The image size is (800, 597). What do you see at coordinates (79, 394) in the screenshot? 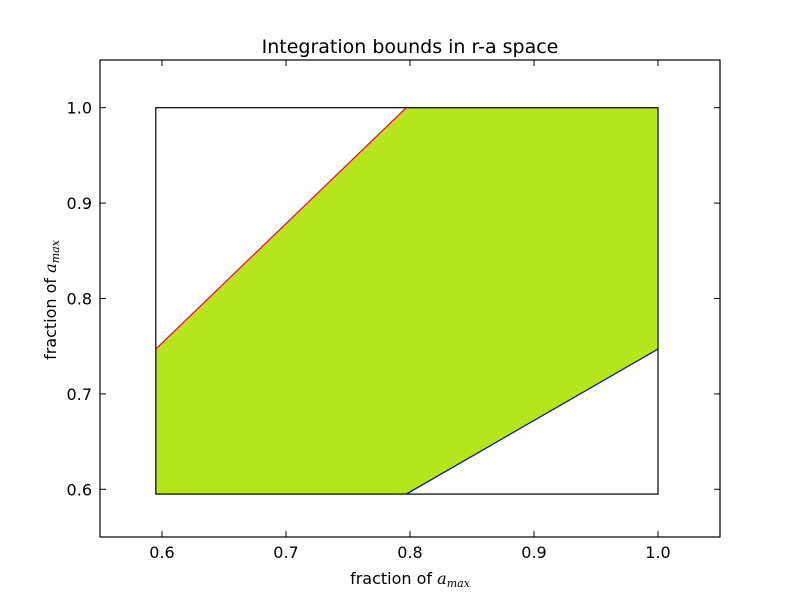
I see `y-tick-label: 0.7` at bounding box center [79, 394].